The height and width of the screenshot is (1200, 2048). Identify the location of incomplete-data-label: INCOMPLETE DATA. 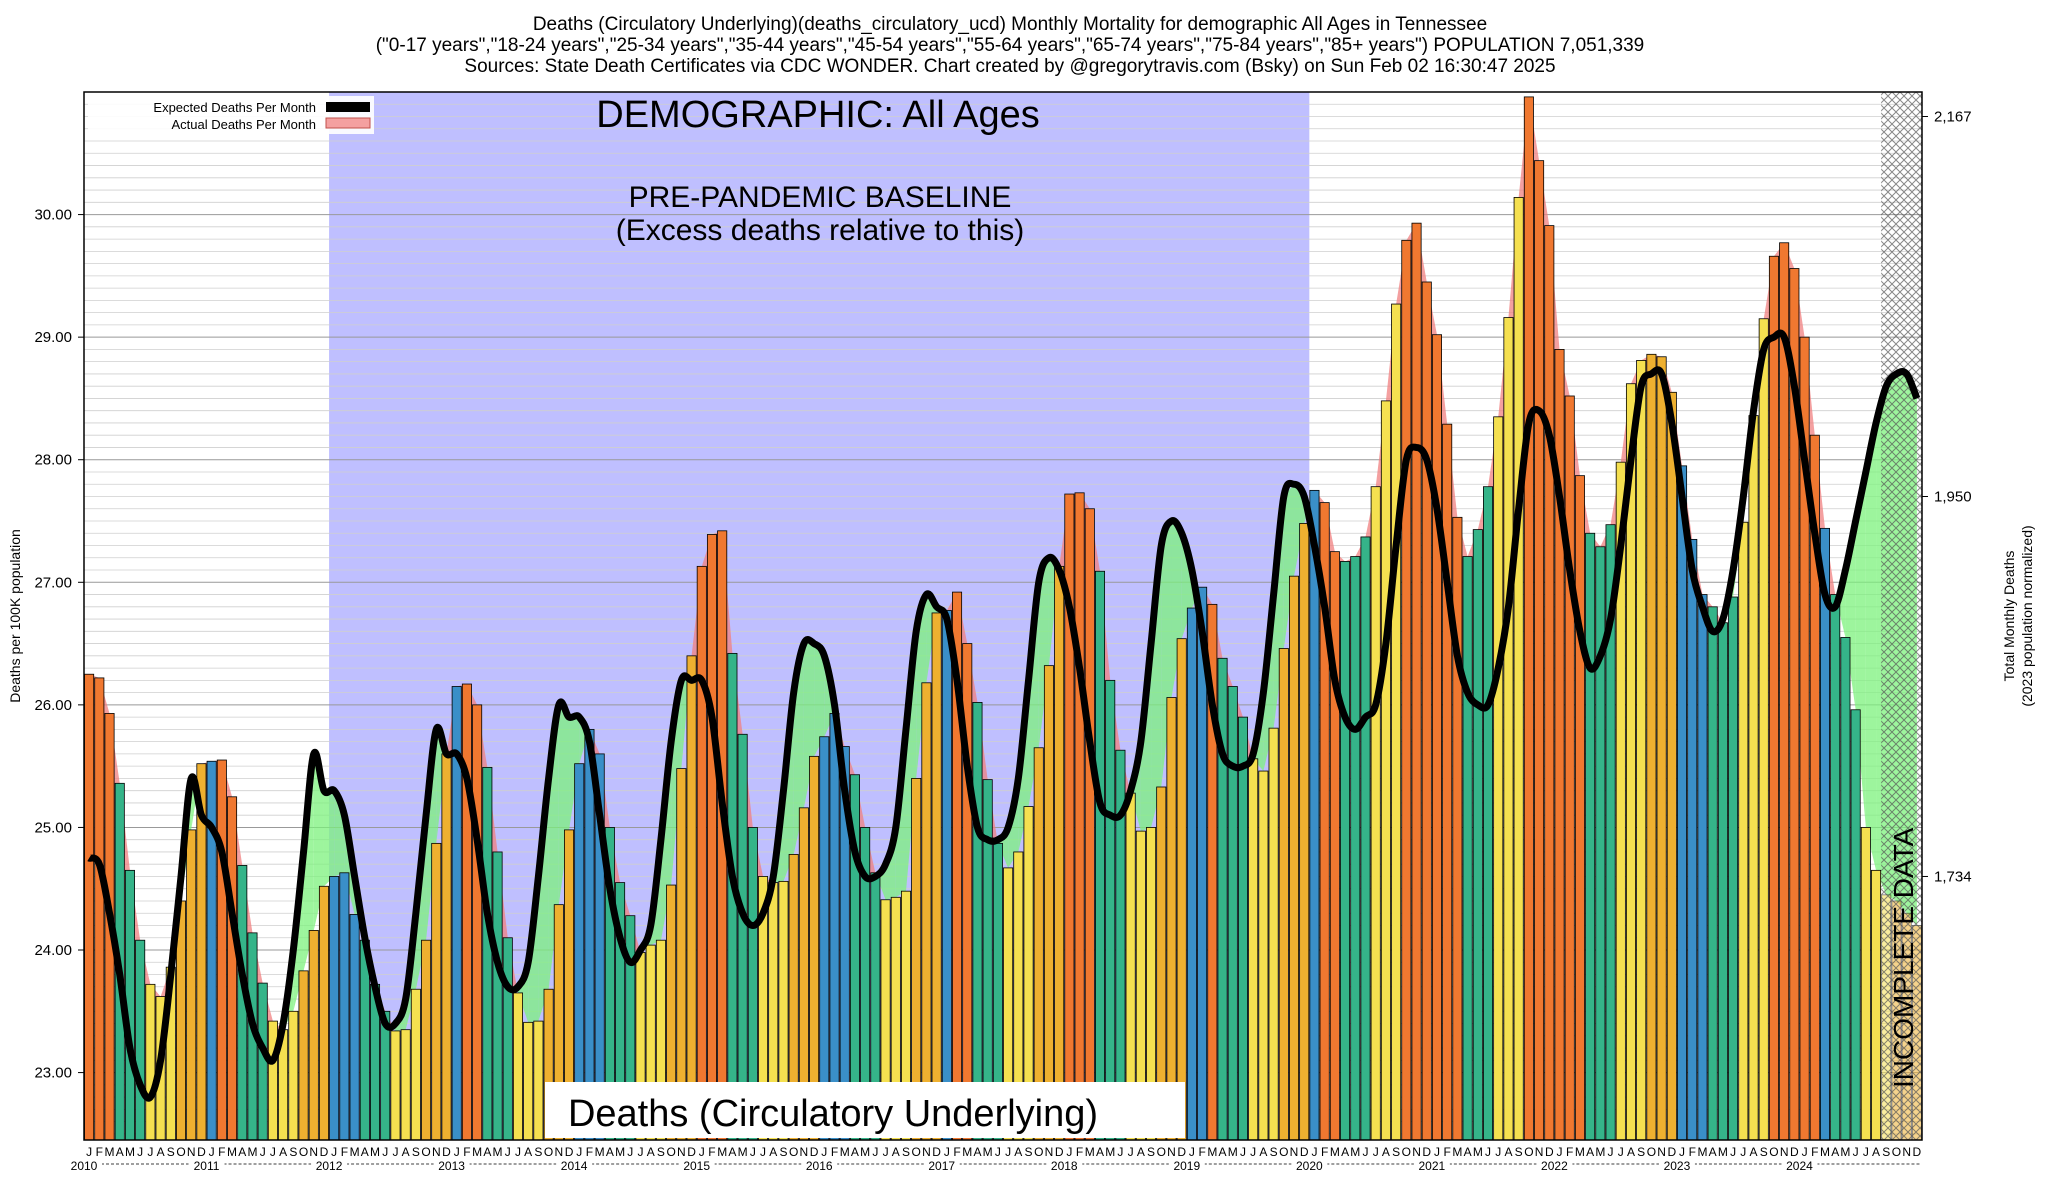
(1903, 957).